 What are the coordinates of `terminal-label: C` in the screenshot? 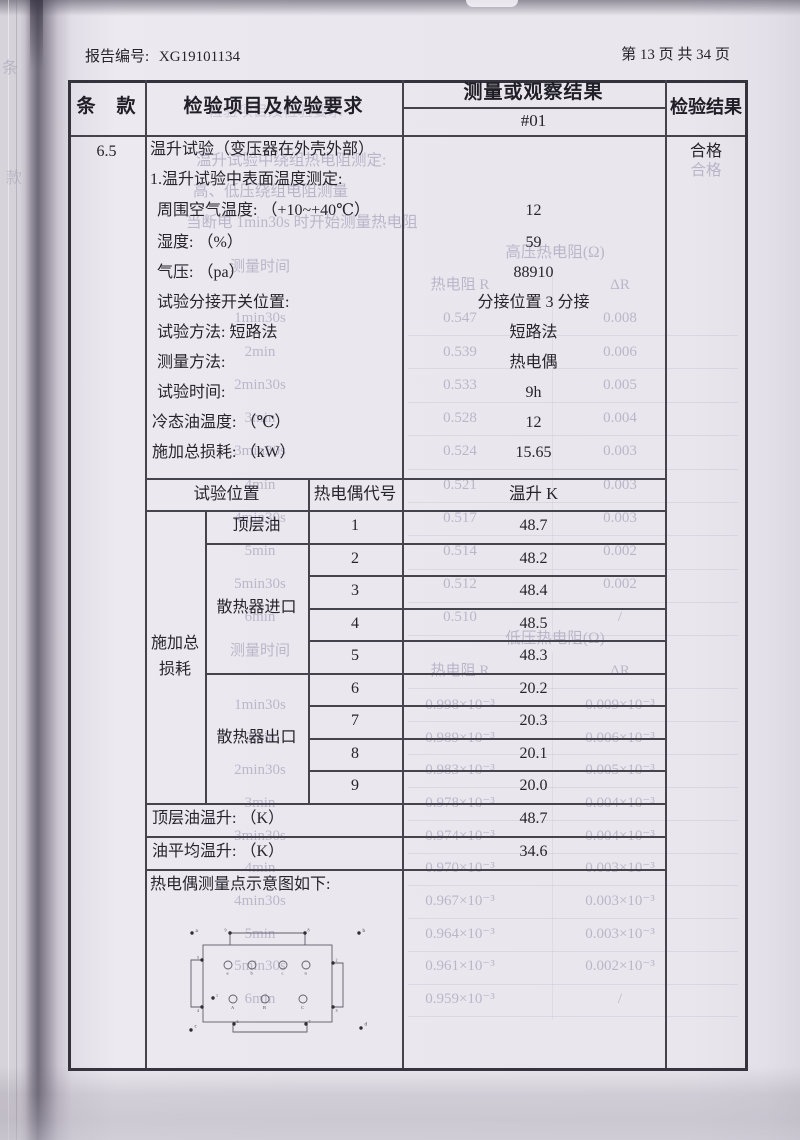 It's located at (302, 1007).